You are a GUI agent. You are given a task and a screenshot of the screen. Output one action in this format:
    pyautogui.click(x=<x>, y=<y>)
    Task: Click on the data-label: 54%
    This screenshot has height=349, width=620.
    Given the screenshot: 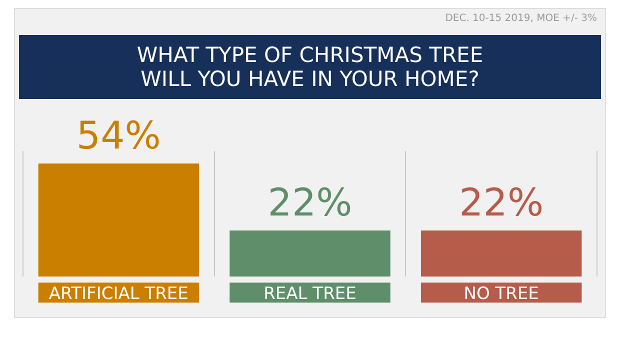 What is the action you would take?
    pyautogui.click(x=118, y=135)
    